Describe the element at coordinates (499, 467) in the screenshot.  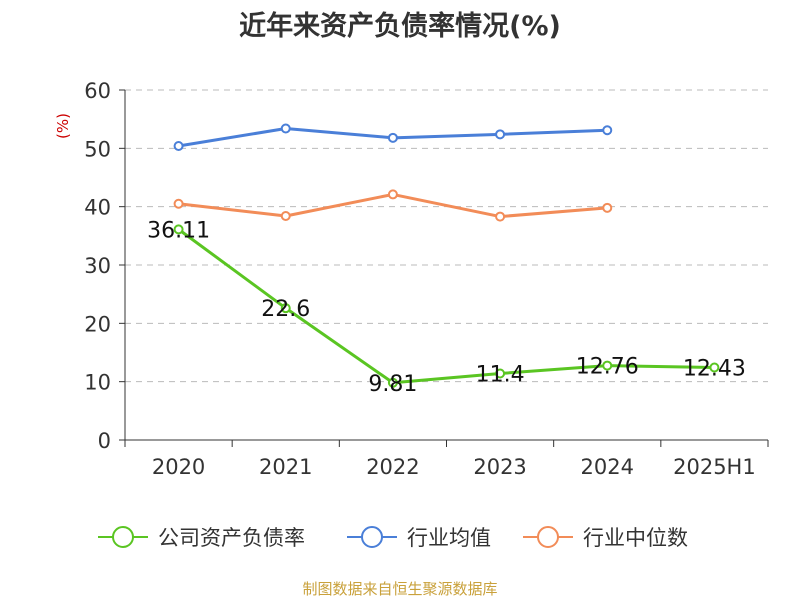
I see `x-tick-label: 2023` at that location.